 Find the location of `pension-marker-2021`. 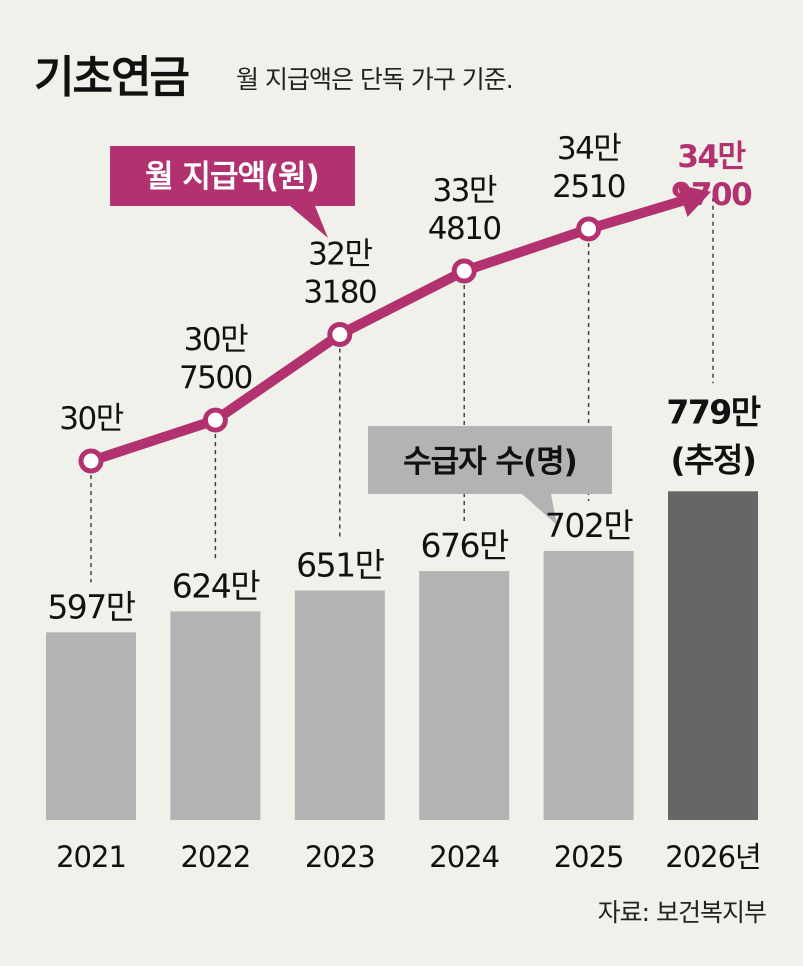

pension-marker-2021 is located at coordinates (91, 461).